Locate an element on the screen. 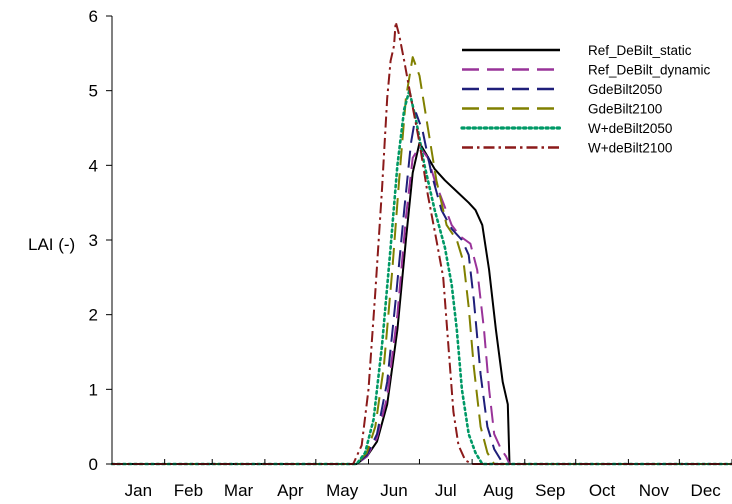  x-tick-label: Oct is located at coordinates (602, 490).